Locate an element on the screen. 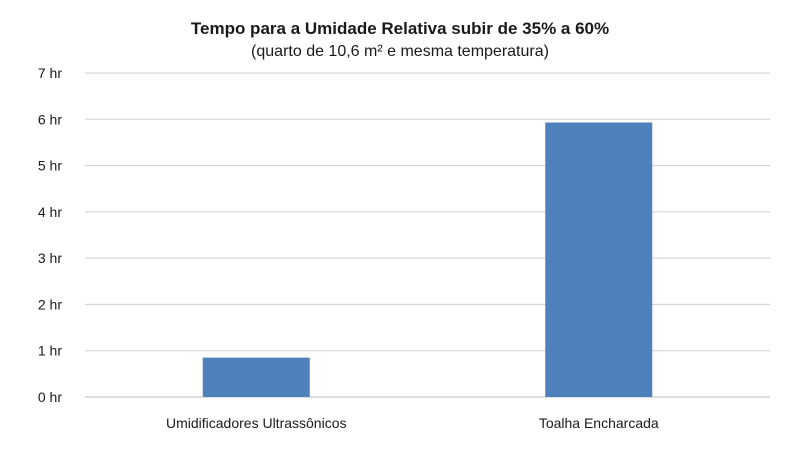  y-axis-ticks: 0 hr 1 hr 2 hr 3 hr 4 hr 5 hr 6 hr 7 hr is located at coordinates (50, 235).